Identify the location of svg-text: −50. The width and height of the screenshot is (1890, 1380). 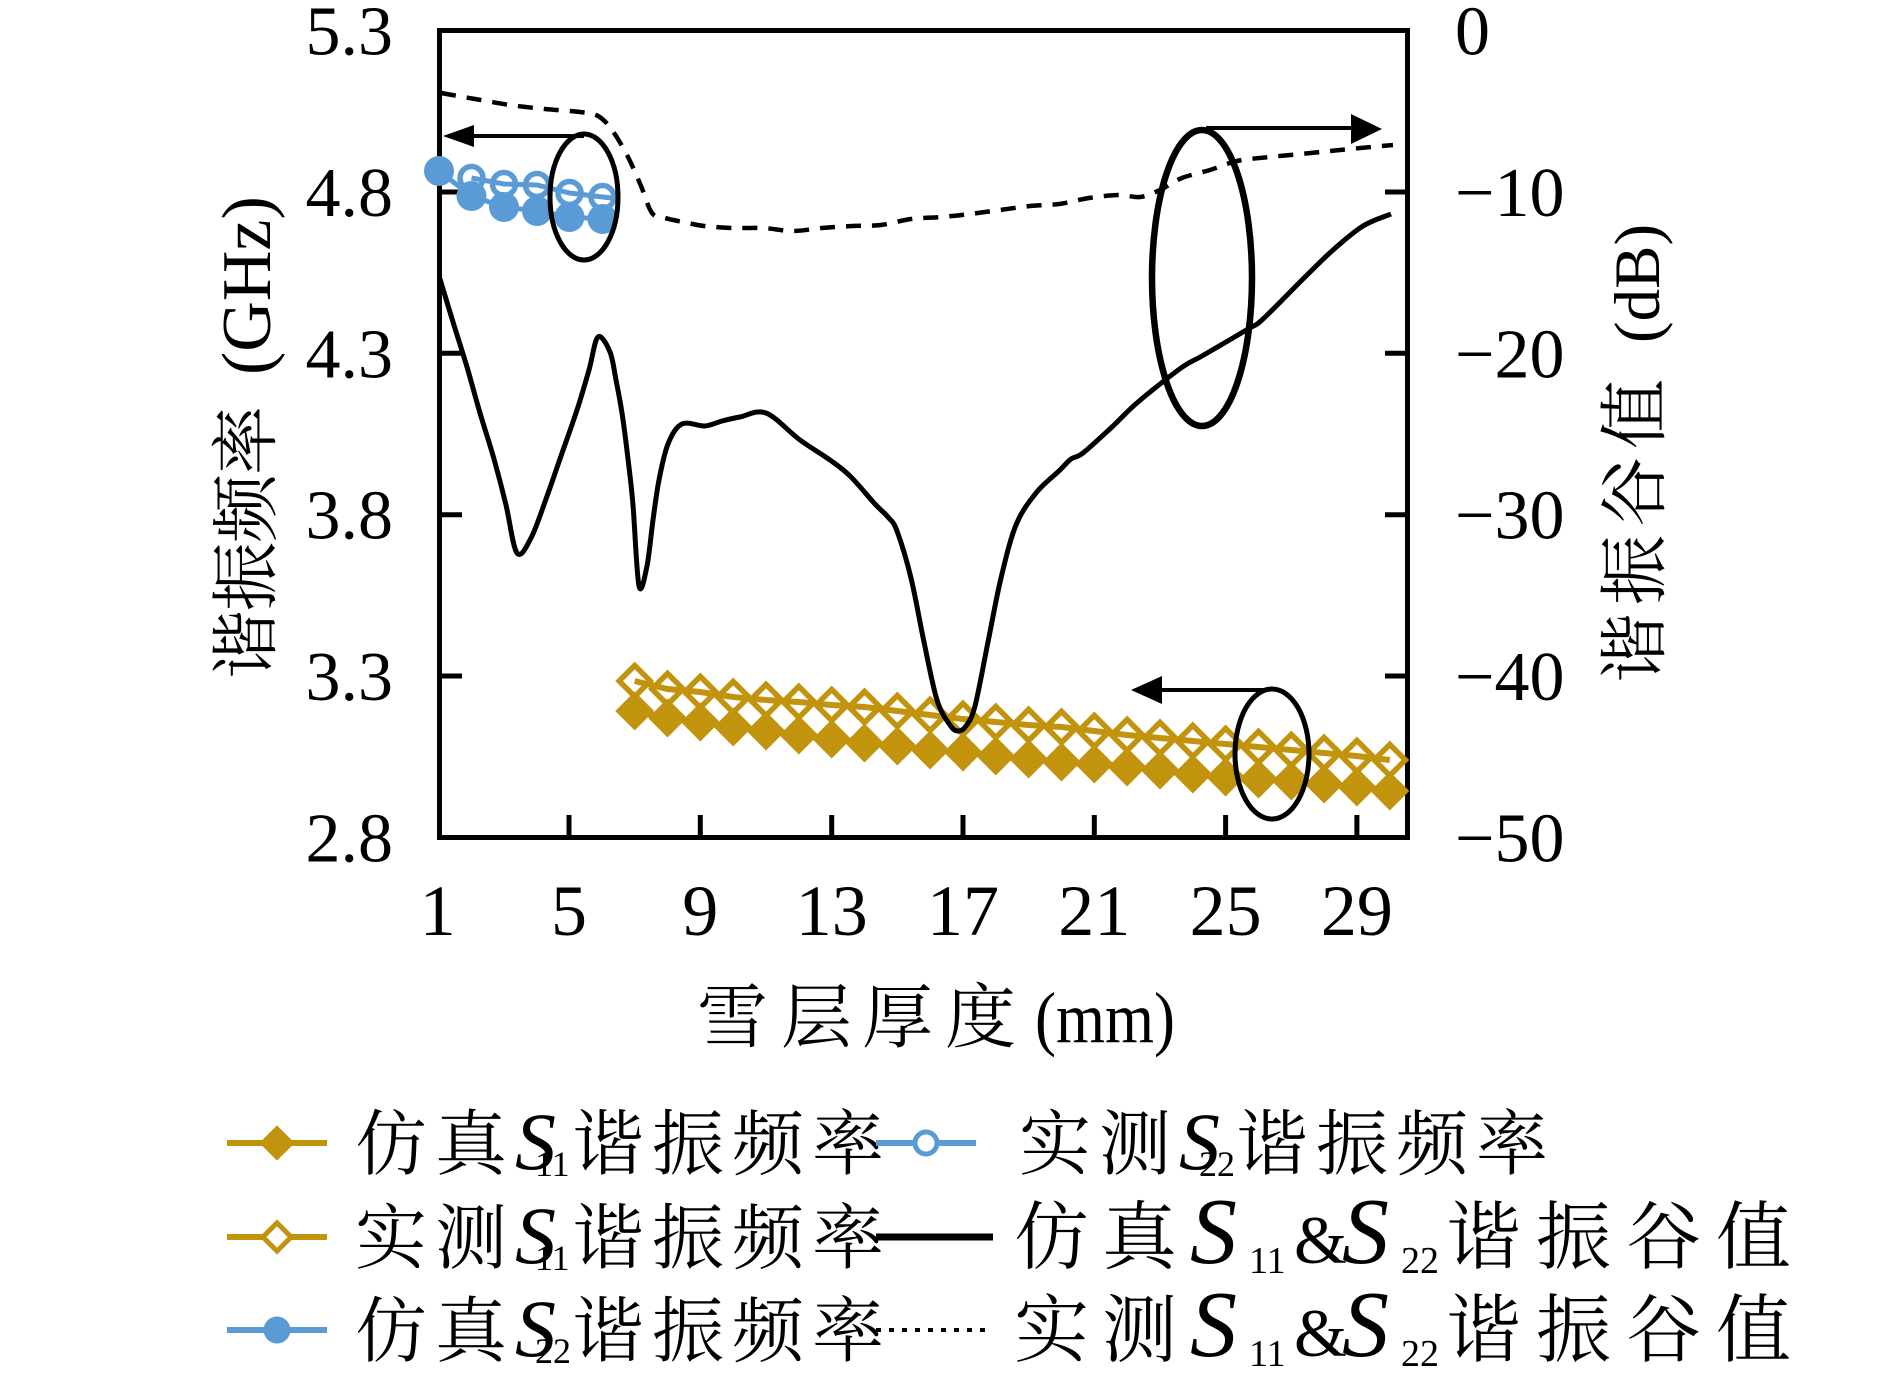
(1509, 839).